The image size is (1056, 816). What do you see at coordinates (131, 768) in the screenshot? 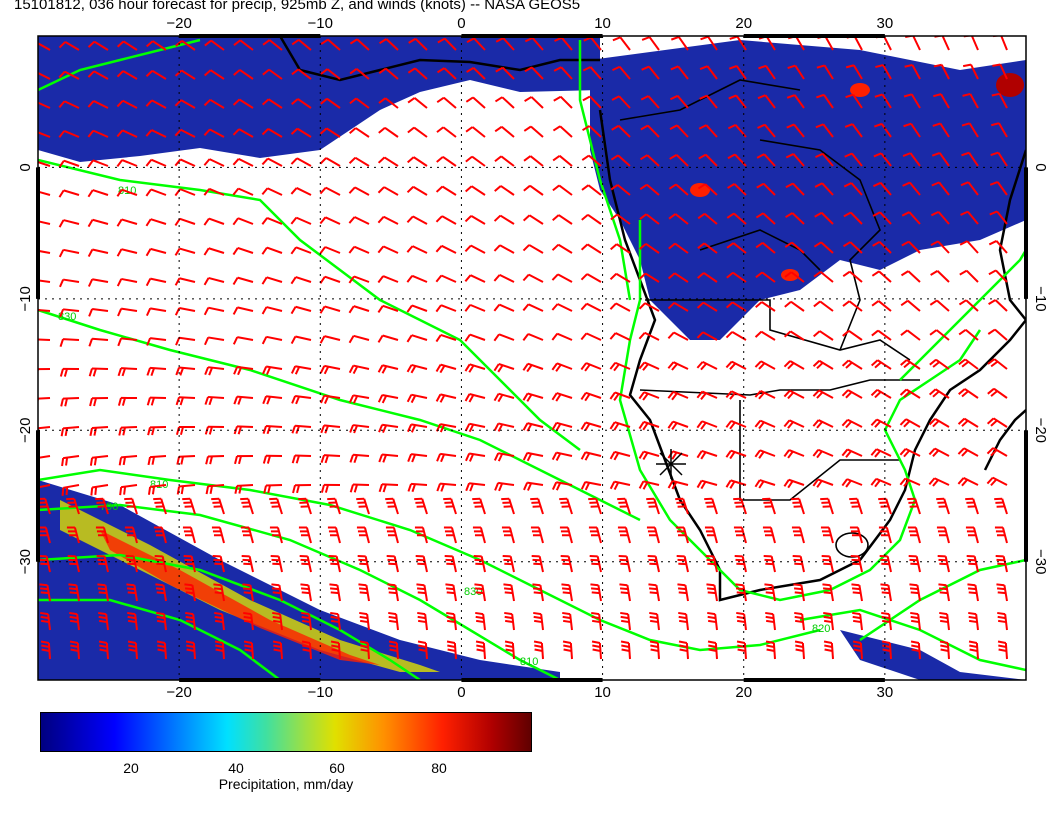
I see `colorbar-tick-label: 20` at bounding box center [131, 768].